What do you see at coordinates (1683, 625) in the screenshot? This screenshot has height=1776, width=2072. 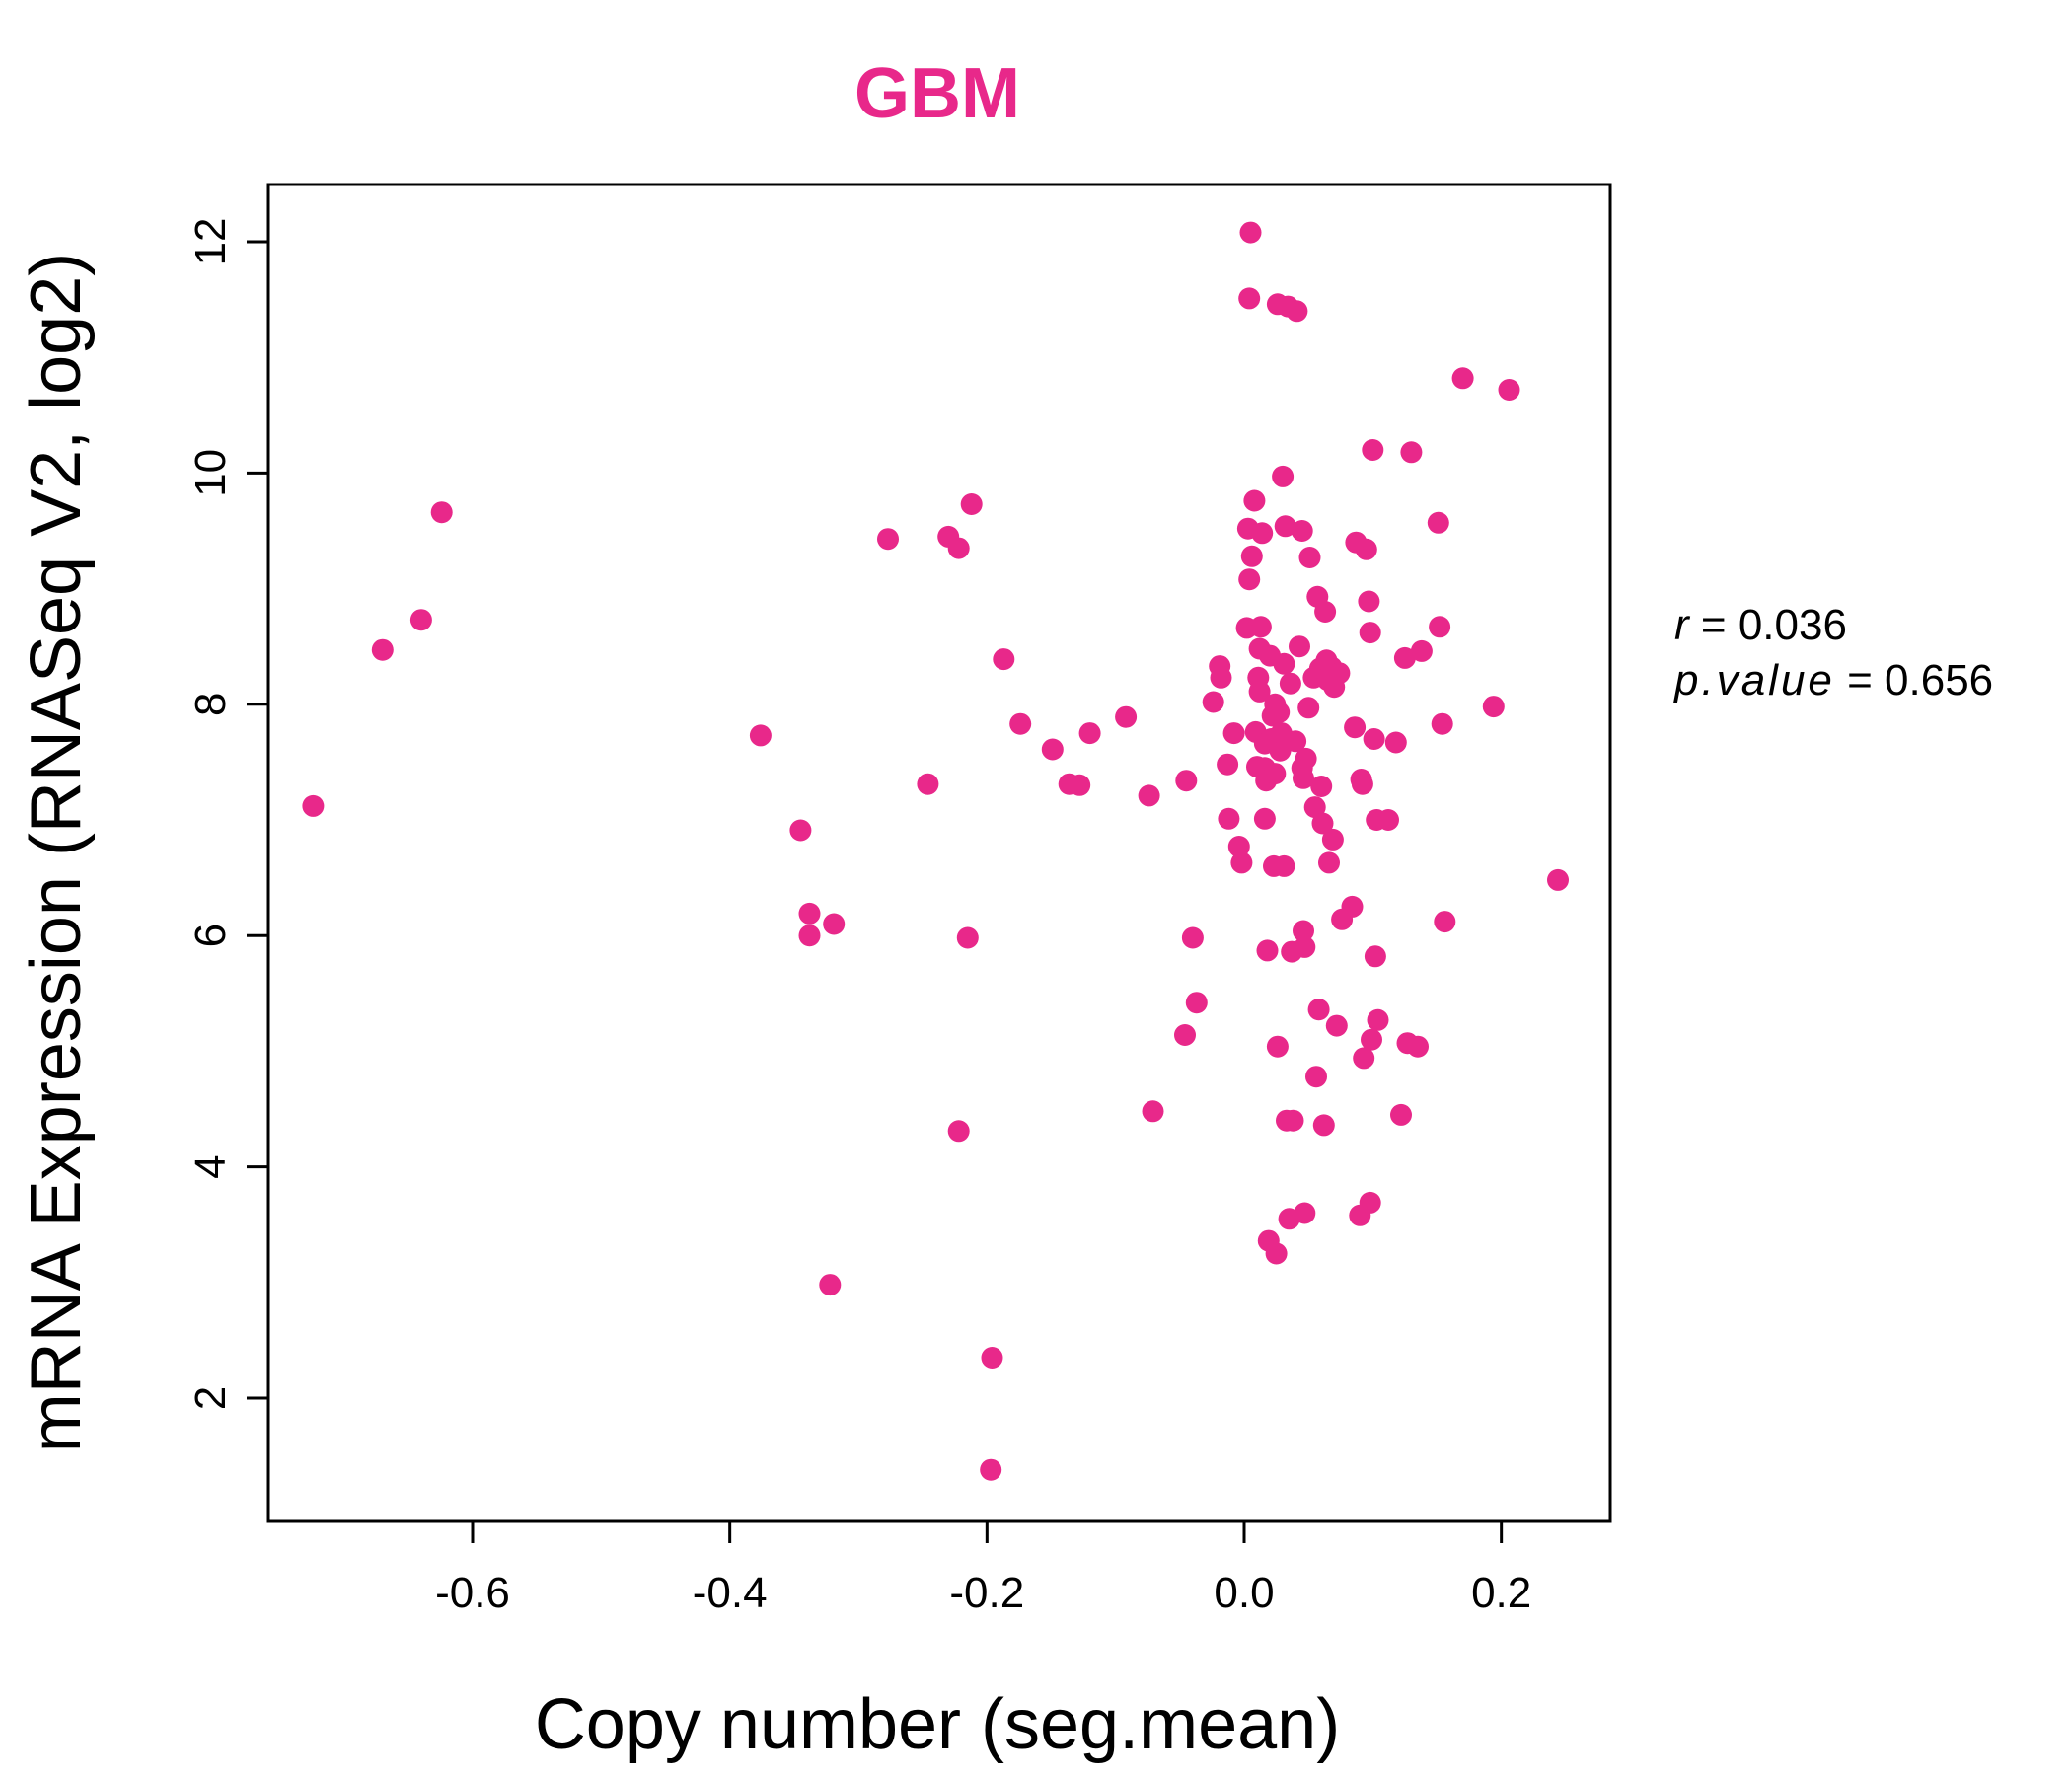 I see `r-label: r` at bounding box center [1683, 625].